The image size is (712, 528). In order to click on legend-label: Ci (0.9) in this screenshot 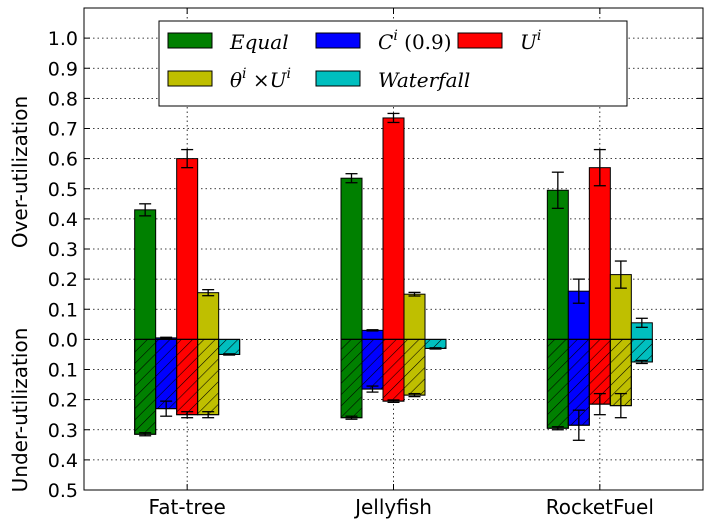, I will do `click(415, 41)`.